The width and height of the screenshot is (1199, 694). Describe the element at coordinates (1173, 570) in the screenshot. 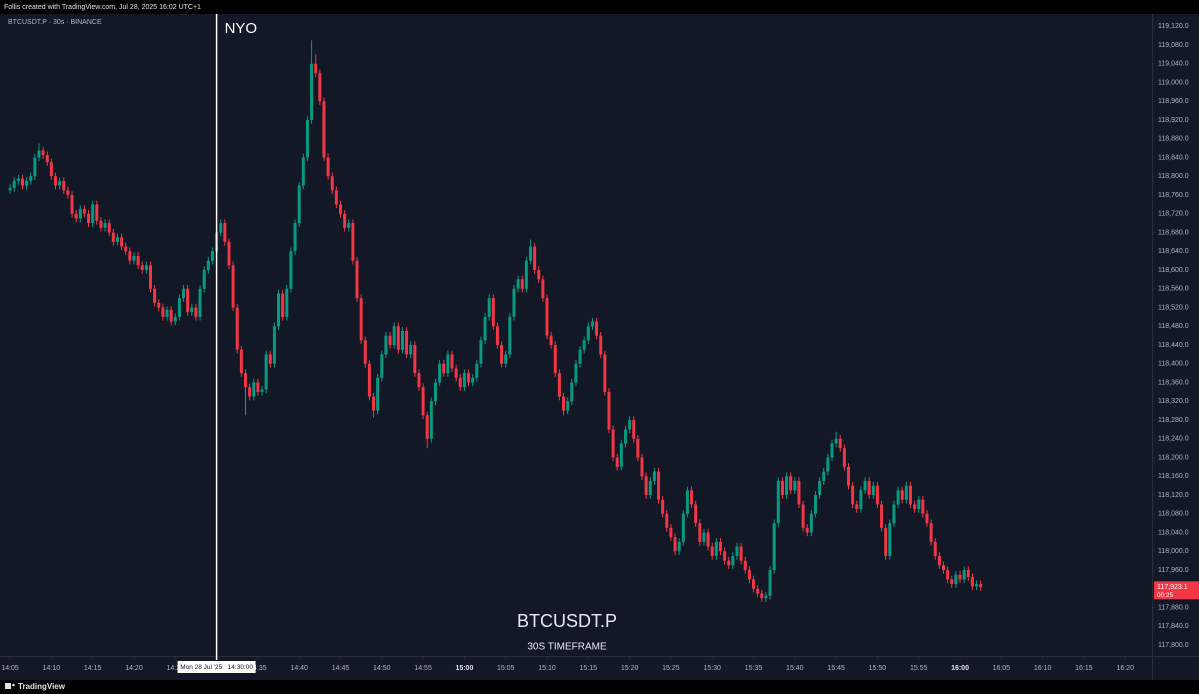

I see `y-tick-label: 117,960.0` at that location.